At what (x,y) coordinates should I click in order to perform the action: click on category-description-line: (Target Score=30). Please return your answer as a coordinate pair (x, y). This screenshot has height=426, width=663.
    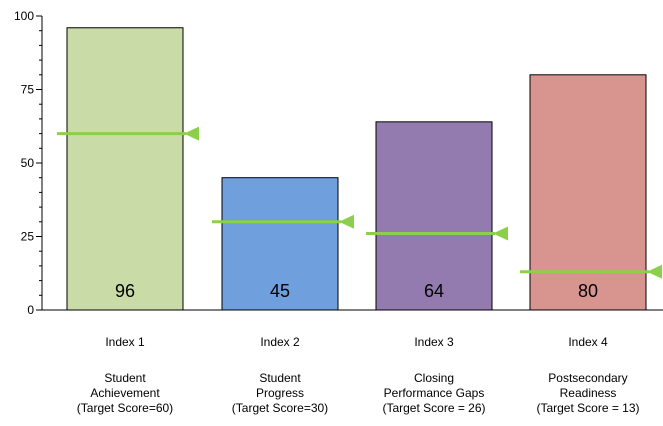
    Looking at the image, I should click on (280, 408).